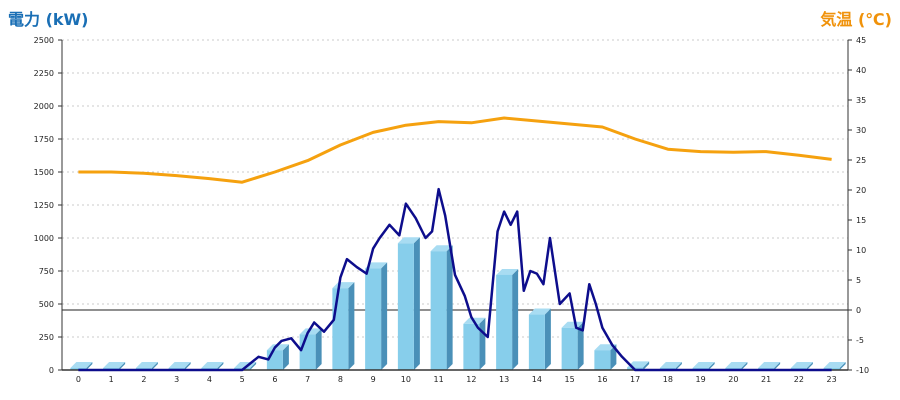 This screenshot has height=400, width=900. I want to click on left-tick-label: 1000, so click(44, 238).